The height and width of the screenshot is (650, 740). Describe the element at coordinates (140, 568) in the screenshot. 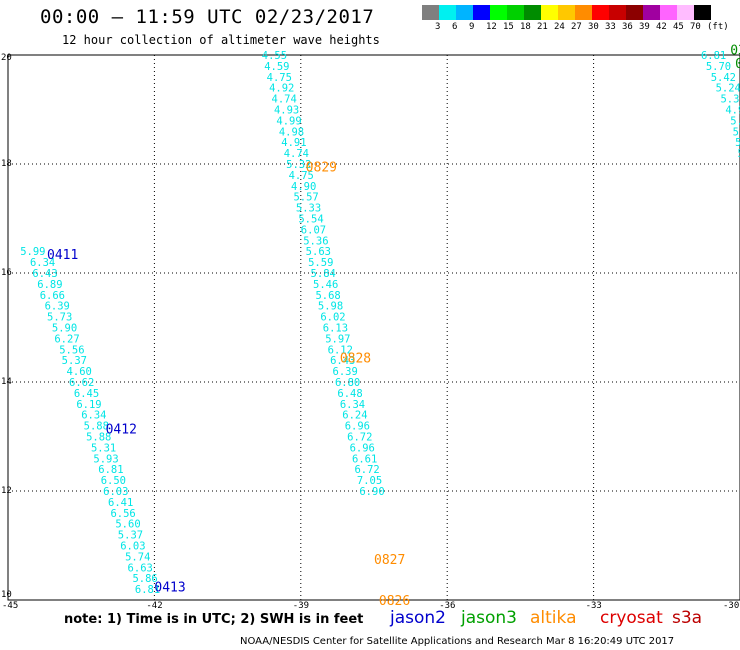

I see `wave-height-label: 6.63` at that location.